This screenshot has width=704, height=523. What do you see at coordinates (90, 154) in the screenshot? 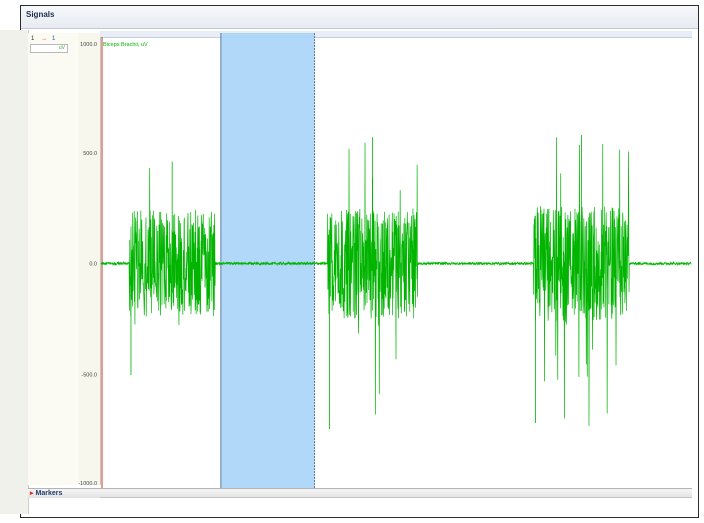
I see `y-tick-label: 500.0` at bounding box center [90, 154].